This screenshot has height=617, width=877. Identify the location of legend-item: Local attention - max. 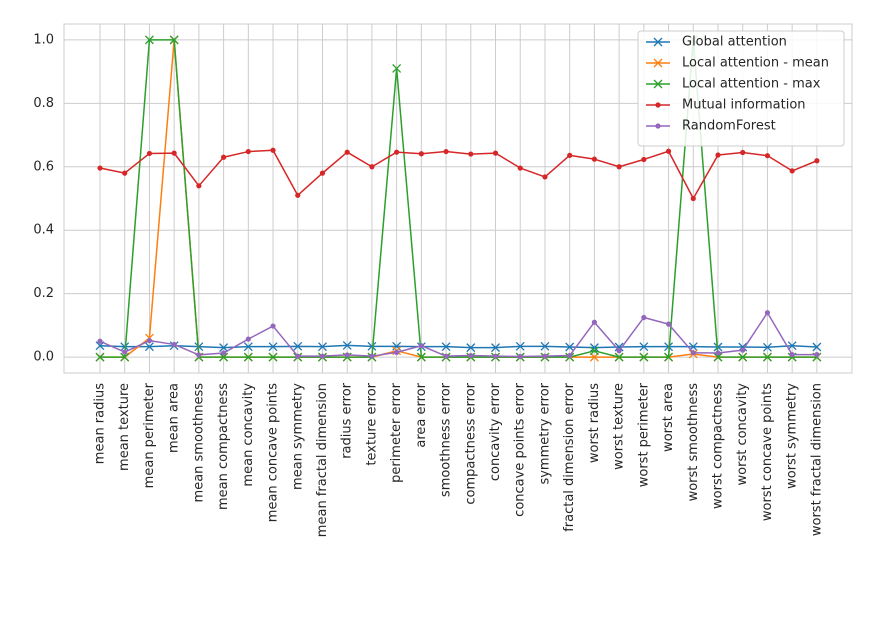
(733, 84).